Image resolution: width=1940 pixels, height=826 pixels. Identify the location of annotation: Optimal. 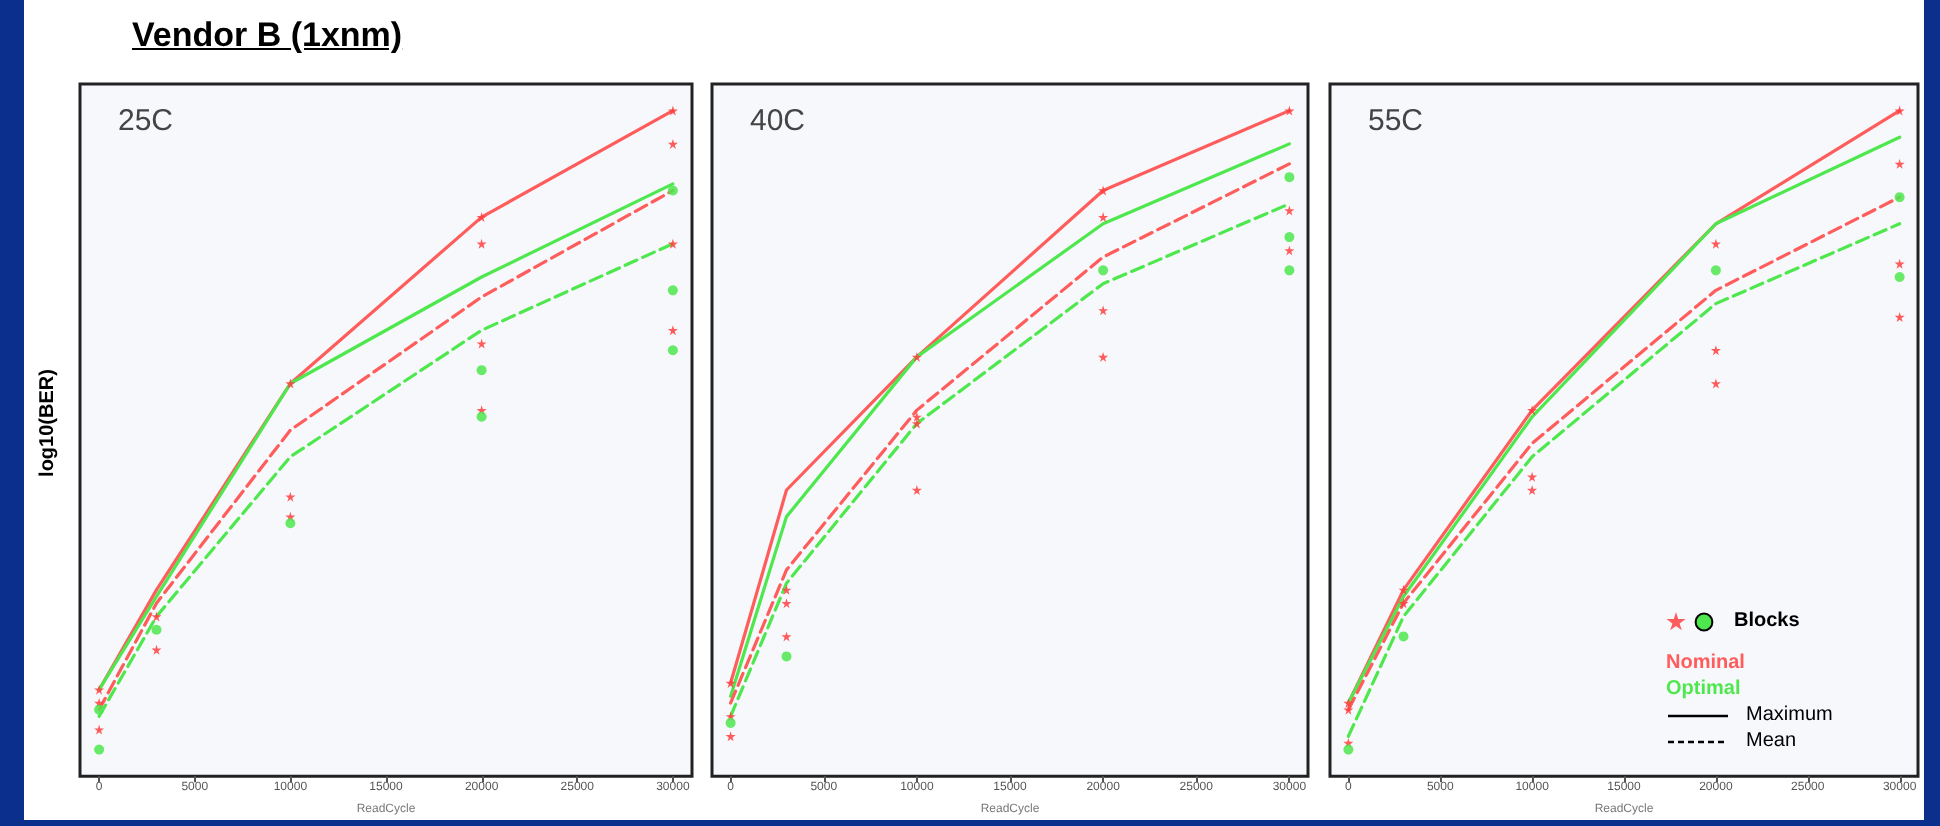
(1704, 689).